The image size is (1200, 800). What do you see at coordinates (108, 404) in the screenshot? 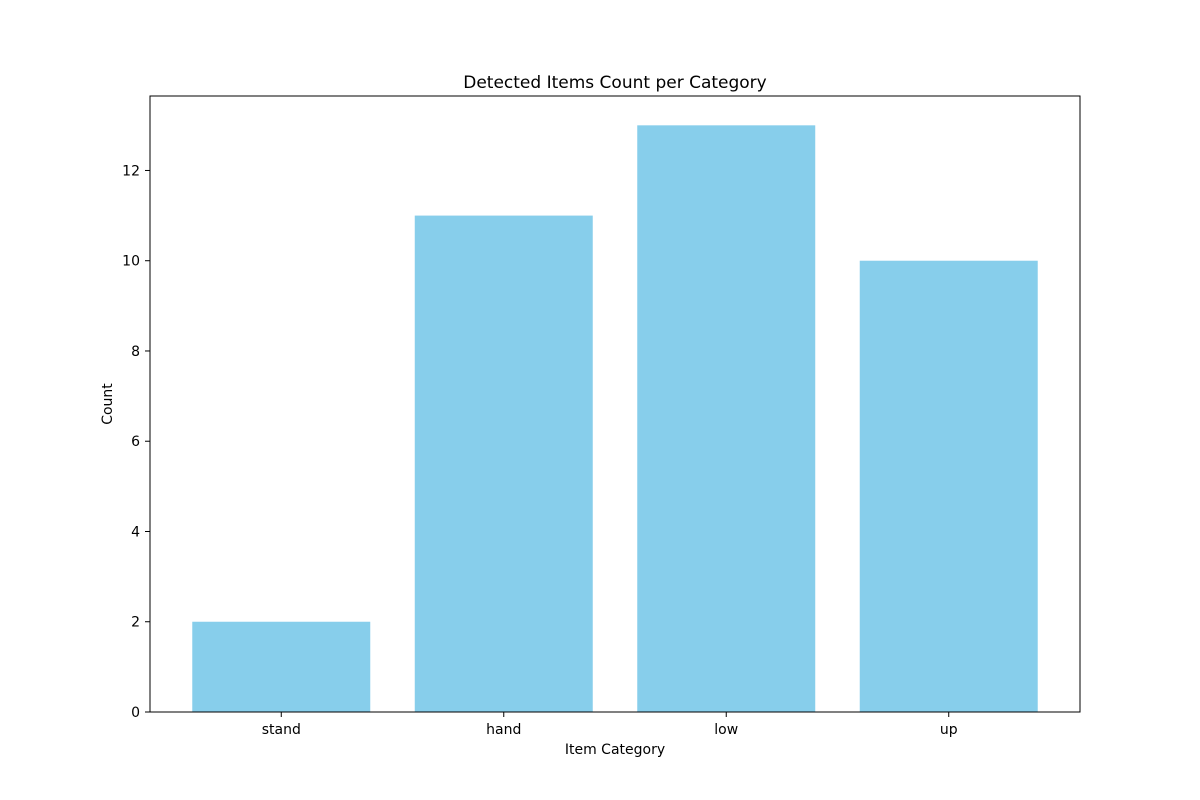
I see `y-axis-label: Count` at bounding box center [108, 404].